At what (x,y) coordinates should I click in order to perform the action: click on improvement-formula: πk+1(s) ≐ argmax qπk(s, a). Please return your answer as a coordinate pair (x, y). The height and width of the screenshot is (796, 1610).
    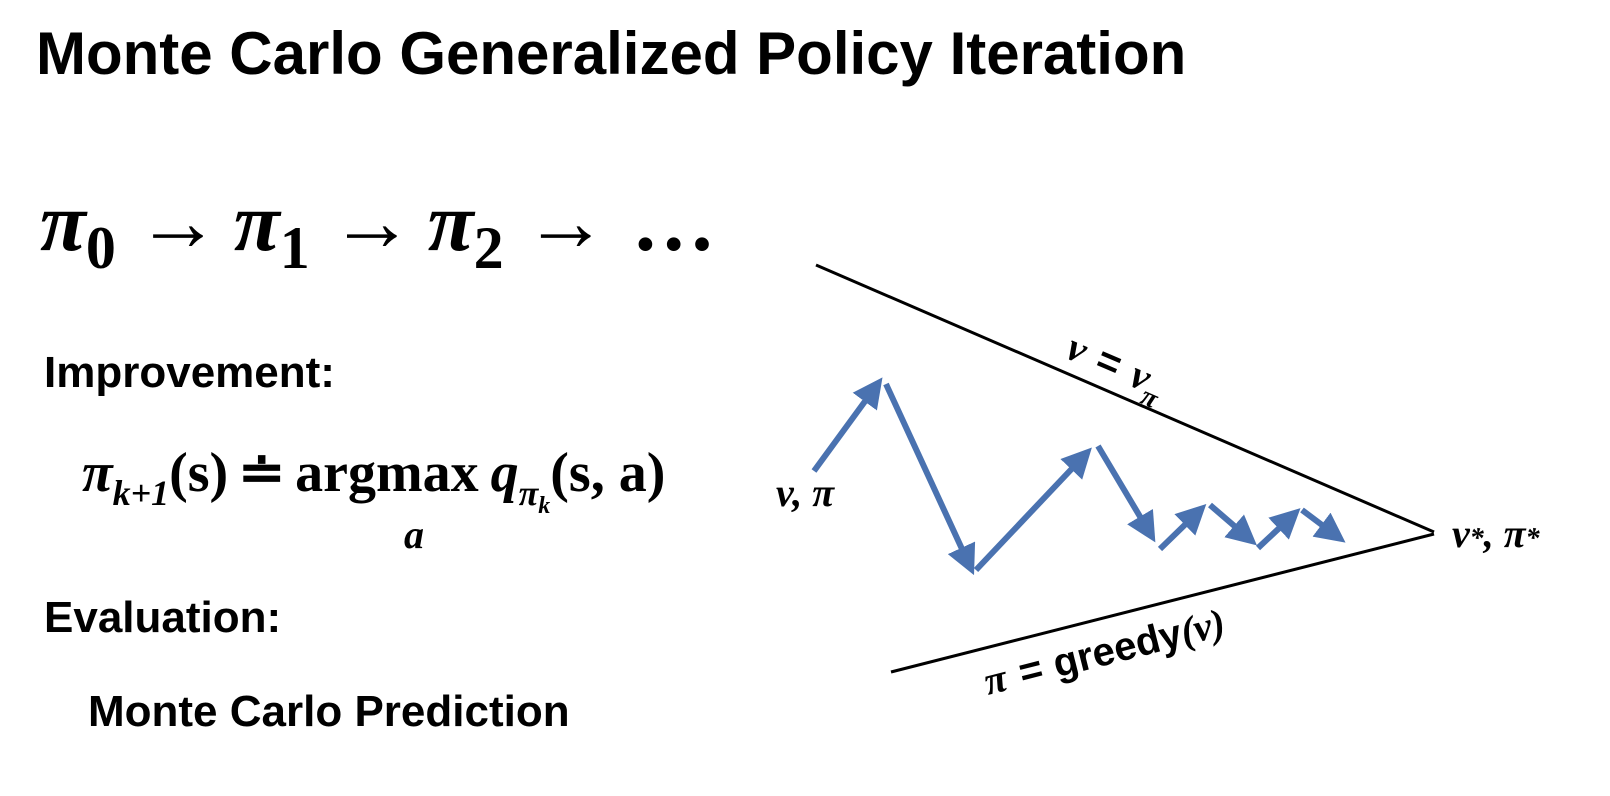
    Looking at the image, I should click on (374, 478).